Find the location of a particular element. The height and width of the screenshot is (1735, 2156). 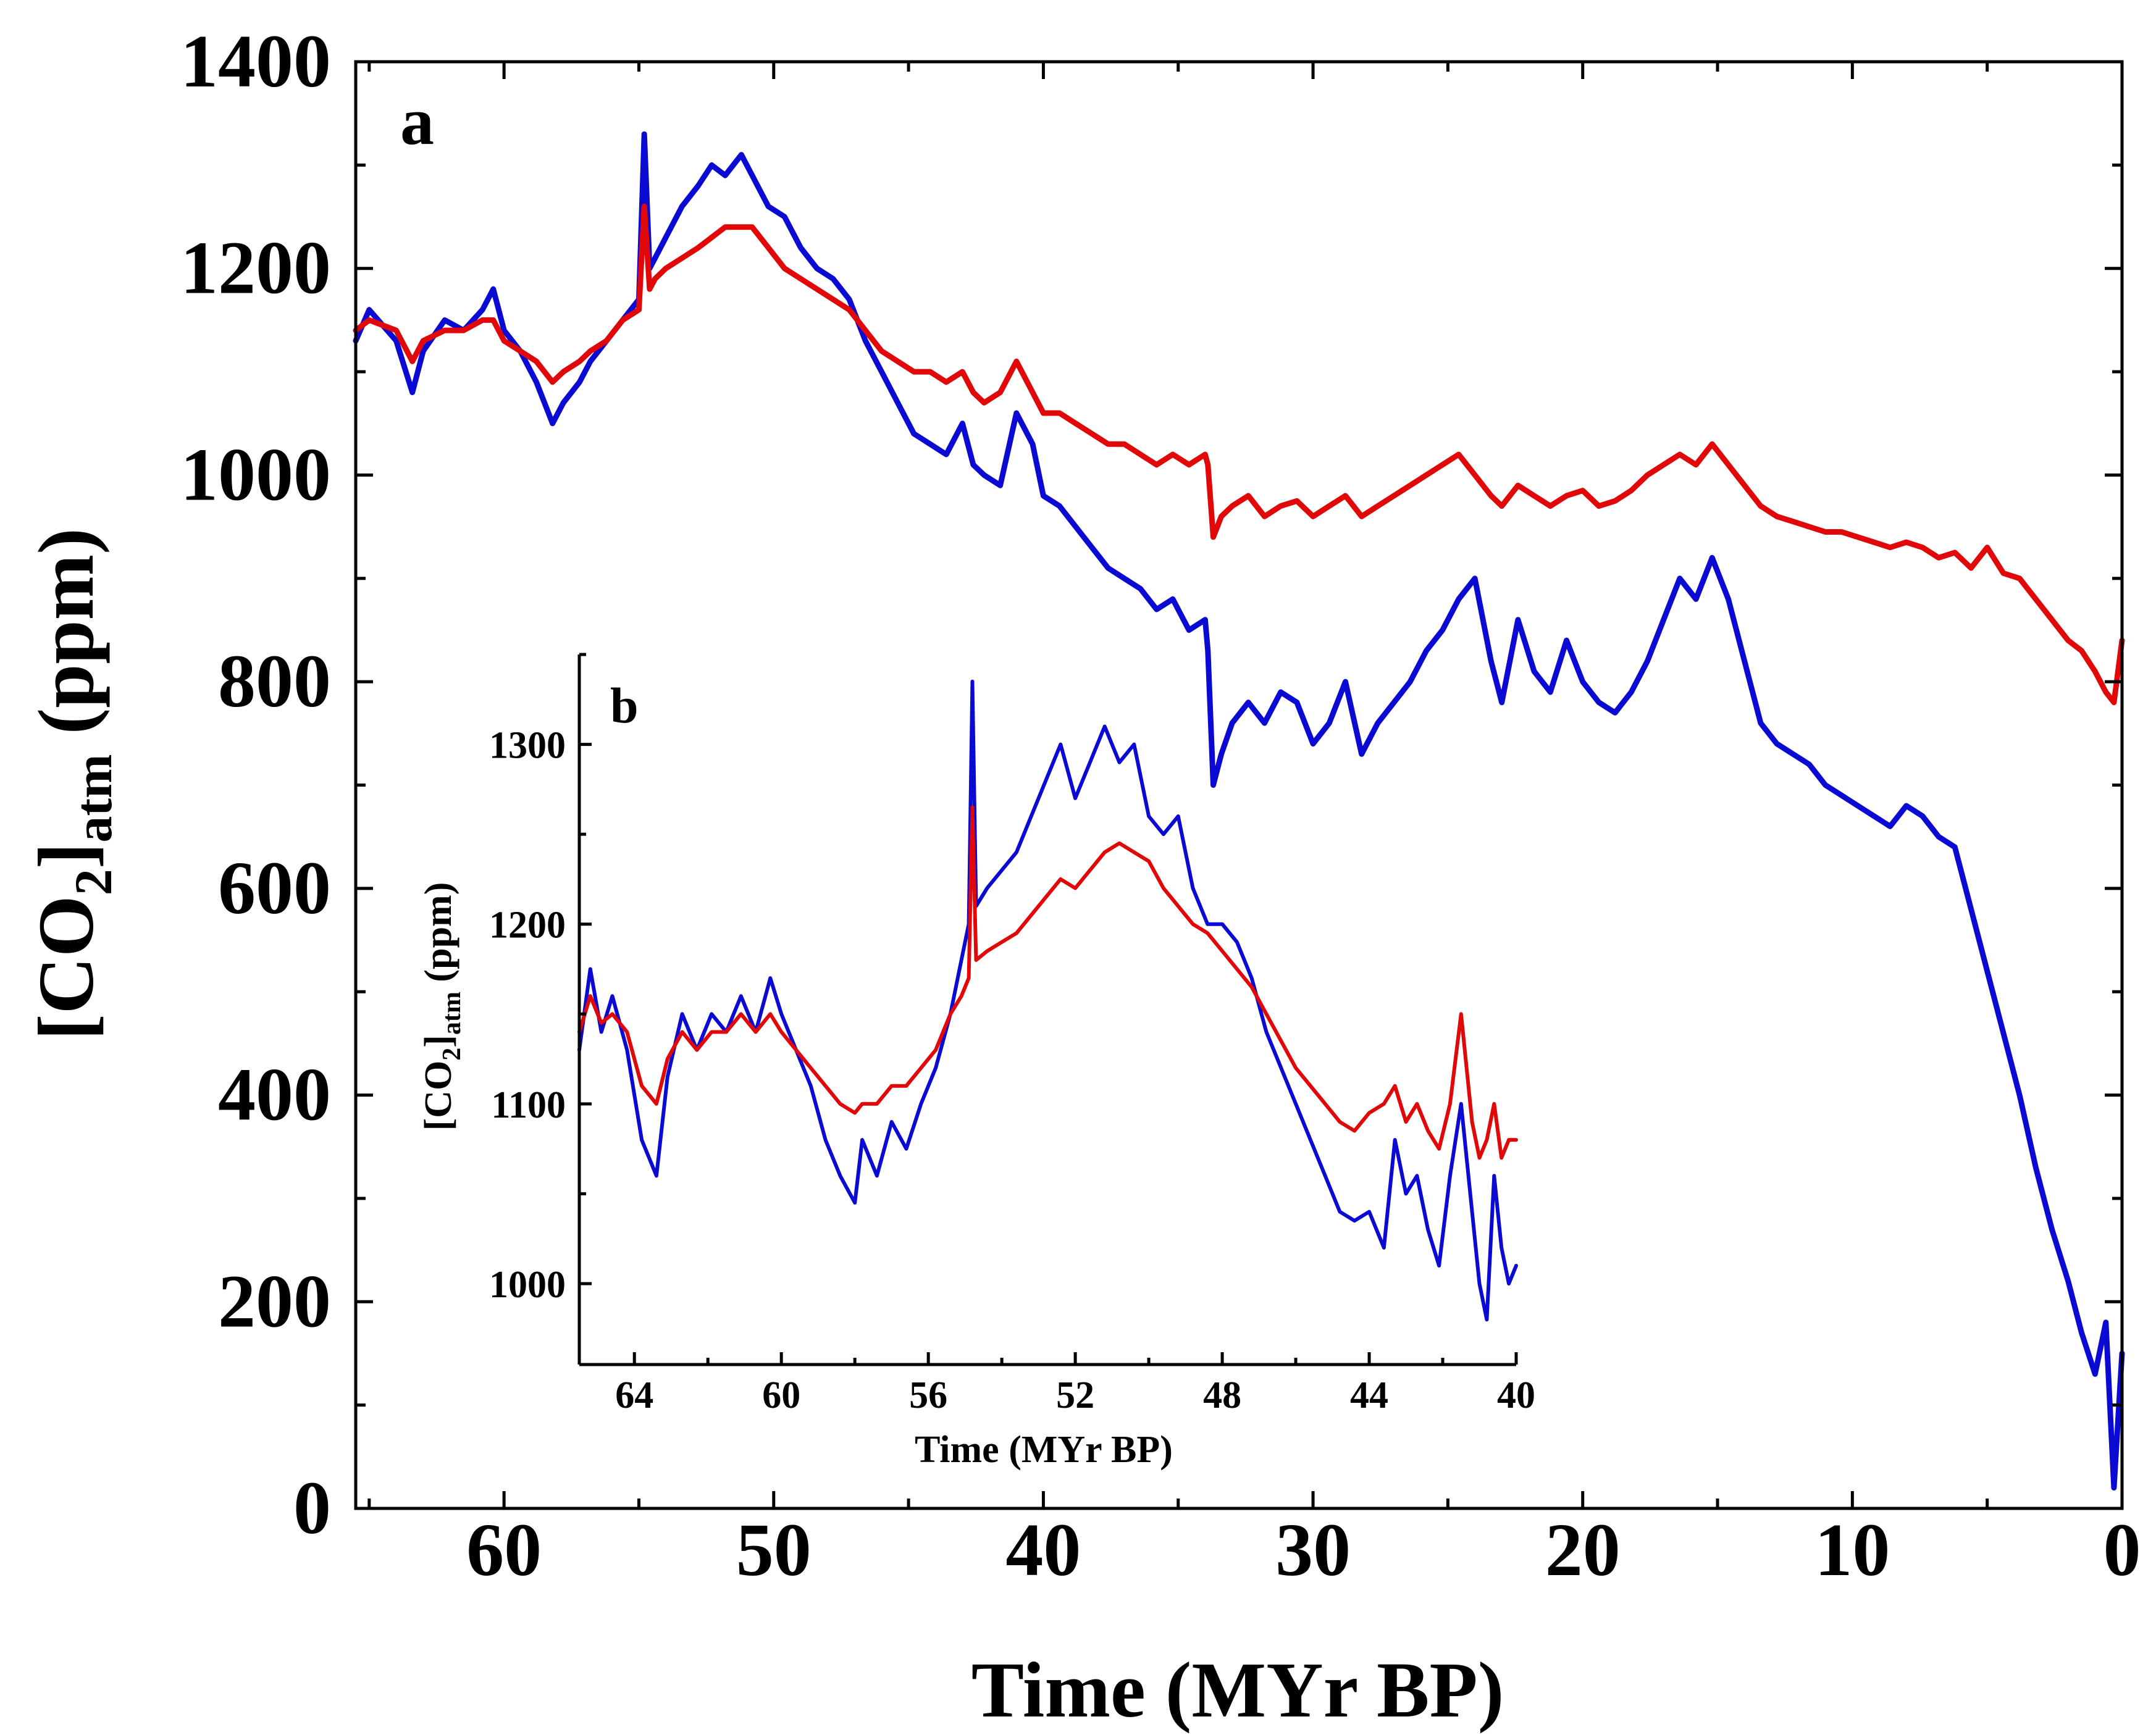

inset-panel-label: b is located at coordinates (624, 705).